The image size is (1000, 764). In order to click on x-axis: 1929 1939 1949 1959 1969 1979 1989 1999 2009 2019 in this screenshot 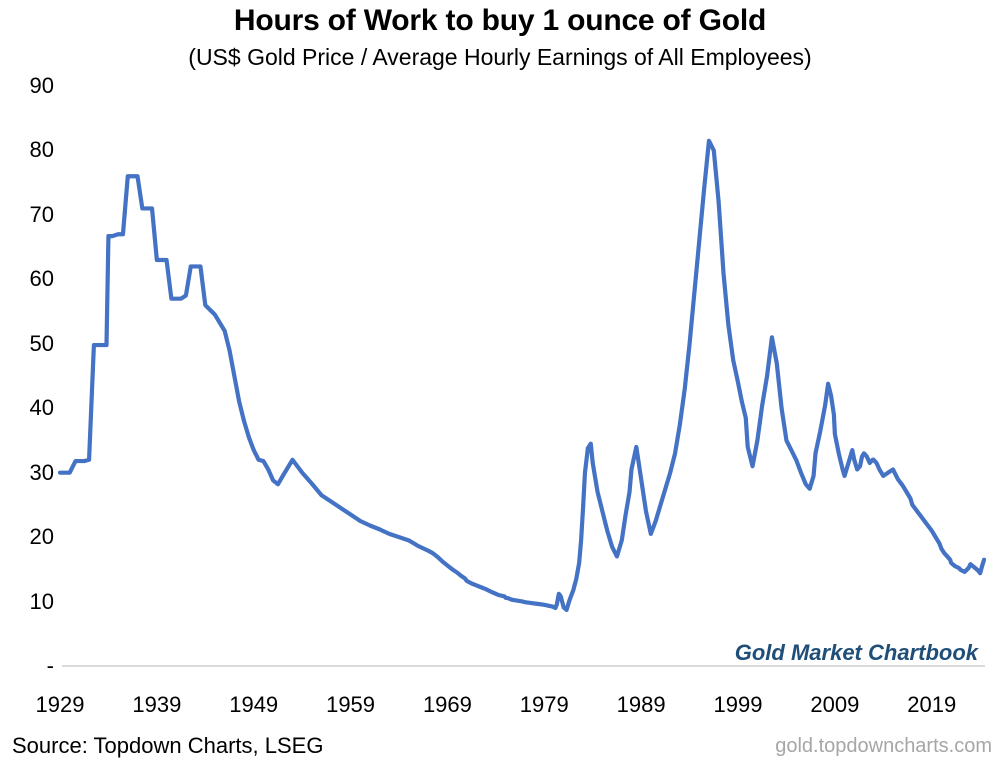, I will do `click(500, 707)`.